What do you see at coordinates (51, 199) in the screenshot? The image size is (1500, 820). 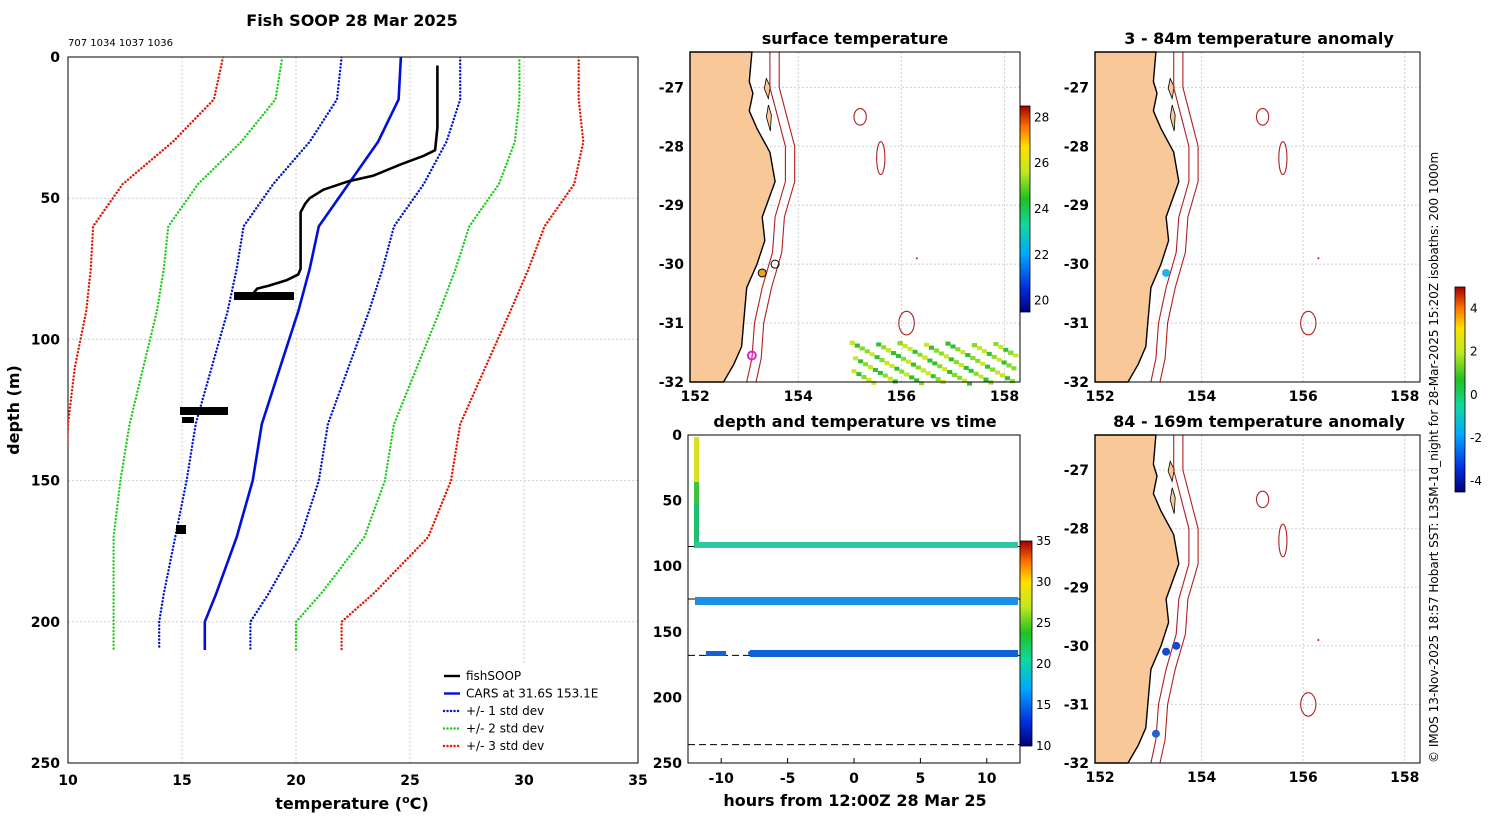 I see `profile-ytick: 50` at bounding box center [51, 199].